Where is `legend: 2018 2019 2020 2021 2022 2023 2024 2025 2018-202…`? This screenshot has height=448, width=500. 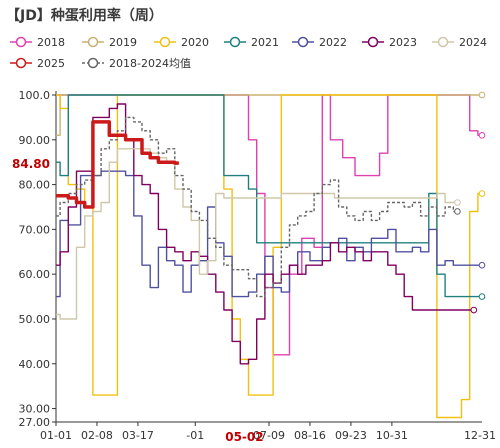 legend: 2018 2019 2020 2021 2022 2023 2024 2025 2018-202… is located at coordinates (248, 53).